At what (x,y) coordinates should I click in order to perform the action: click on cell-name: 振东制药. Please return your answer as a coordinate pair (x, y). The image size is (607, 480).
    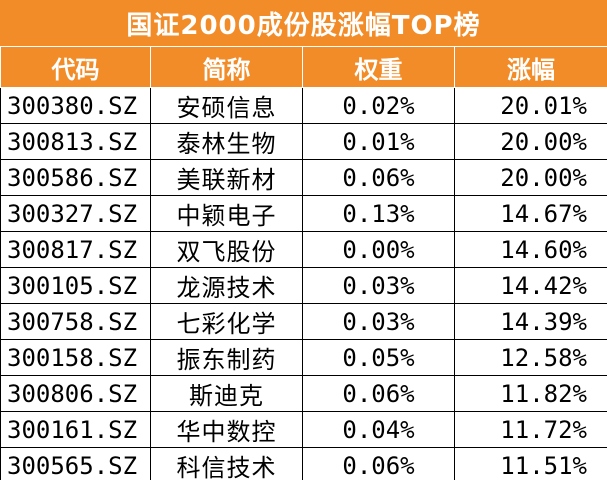
    Looking at the image, I should click on (226, 357).